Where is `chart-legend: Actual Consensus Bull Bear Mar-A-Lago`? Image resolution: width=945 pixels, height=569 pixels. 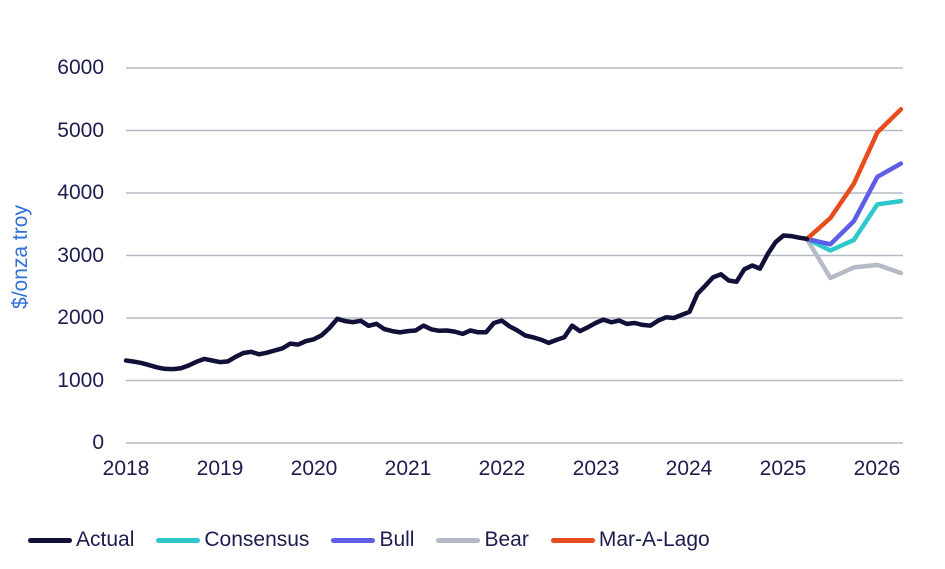
chart-legend: Actual Consensus Bull Bear Mar-A-Lago is located at coordinates (369, 540).